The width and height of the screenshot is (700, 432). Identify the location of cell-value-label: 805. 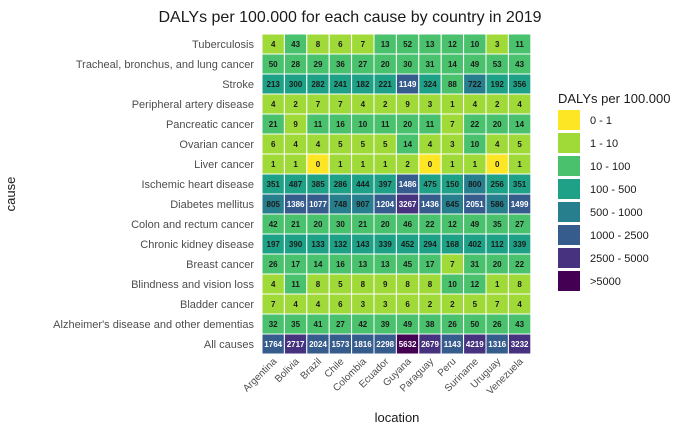
(274, 204).